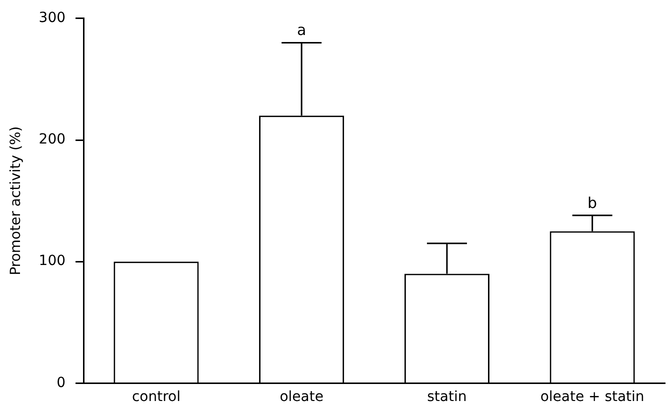  What do you see at coordinates (16, 201) in the screenshot?
I see `y-axis-title: Promoter activity (%)` at bounding box center [16, 201].